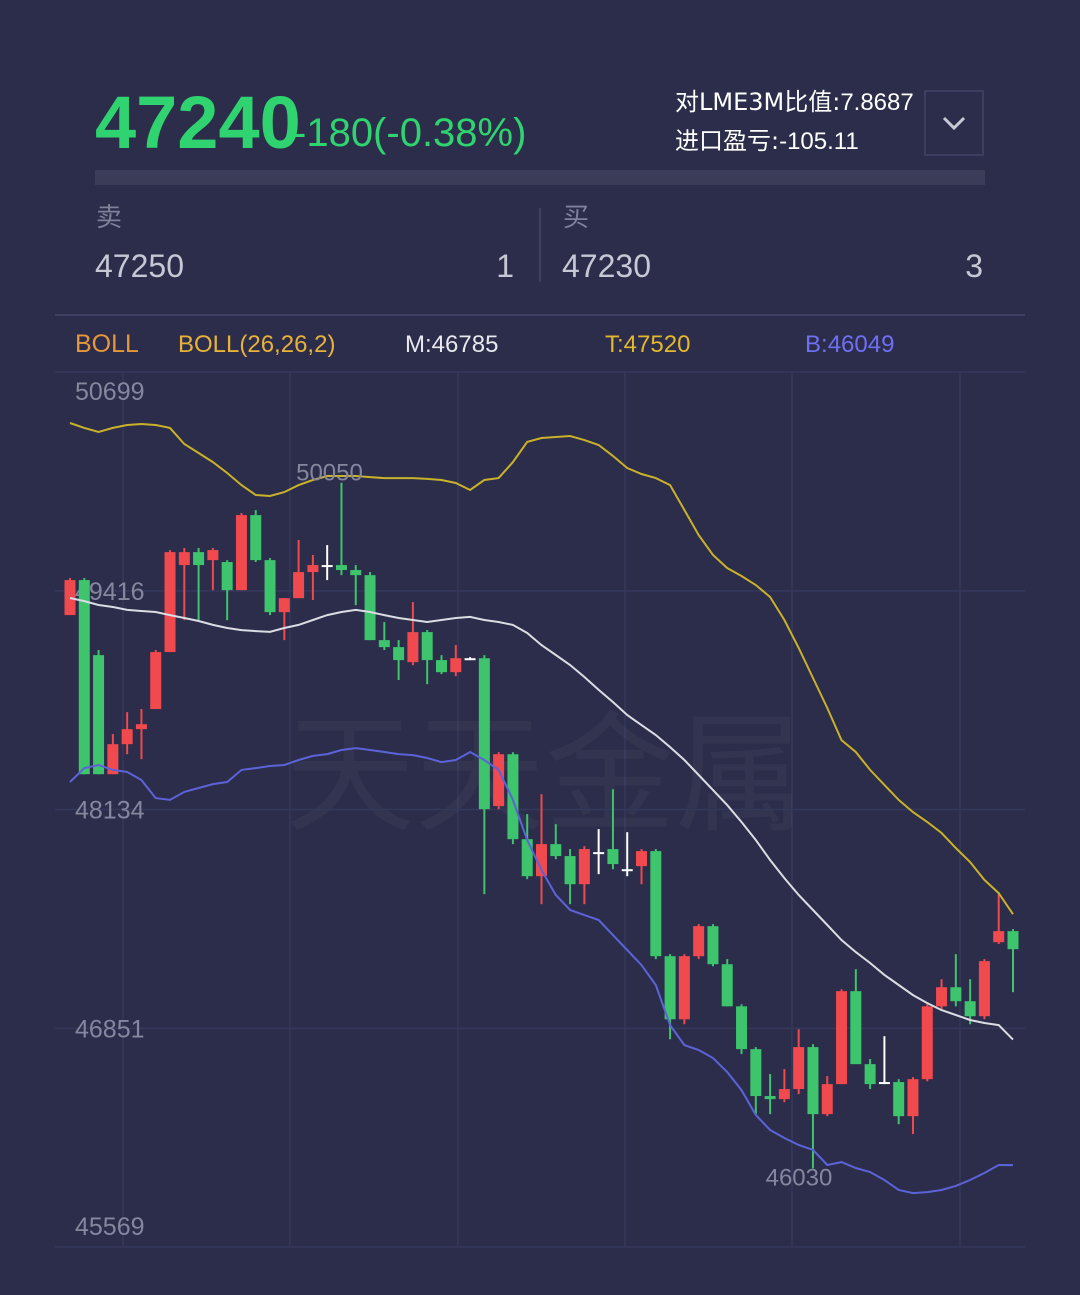 The width and height of the screenshot is (1080, 1295). I want to click on buy-price: 47230, so click(606, 266).